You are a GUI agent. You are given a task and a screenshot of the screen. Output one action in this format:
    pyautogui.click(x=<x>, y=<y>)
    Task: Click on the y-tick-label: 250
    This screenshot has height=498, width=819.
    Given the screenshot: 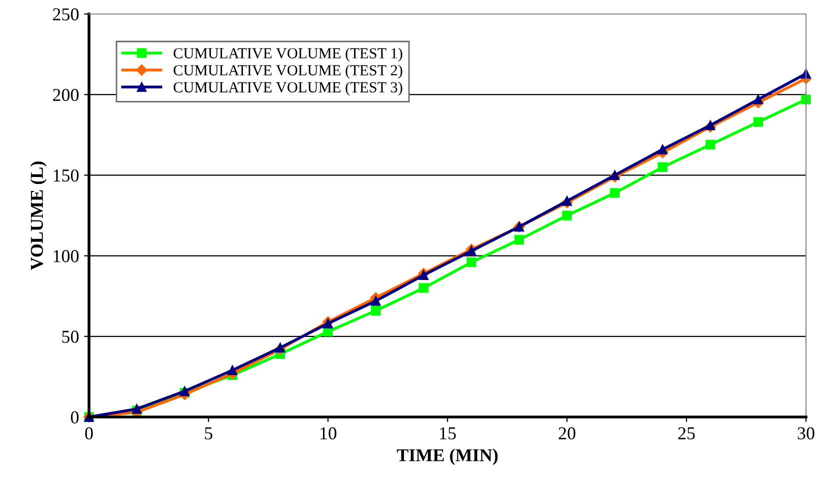 What is the action you would take?
    pyautogui.click(x=65, y=14)
    